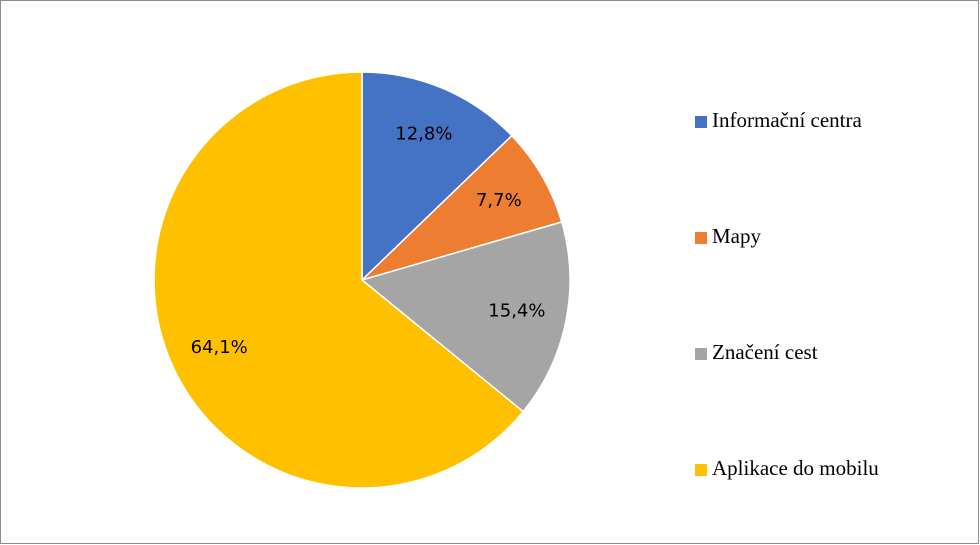  I want to click on data-label: 15,4%, so click(516, 311).